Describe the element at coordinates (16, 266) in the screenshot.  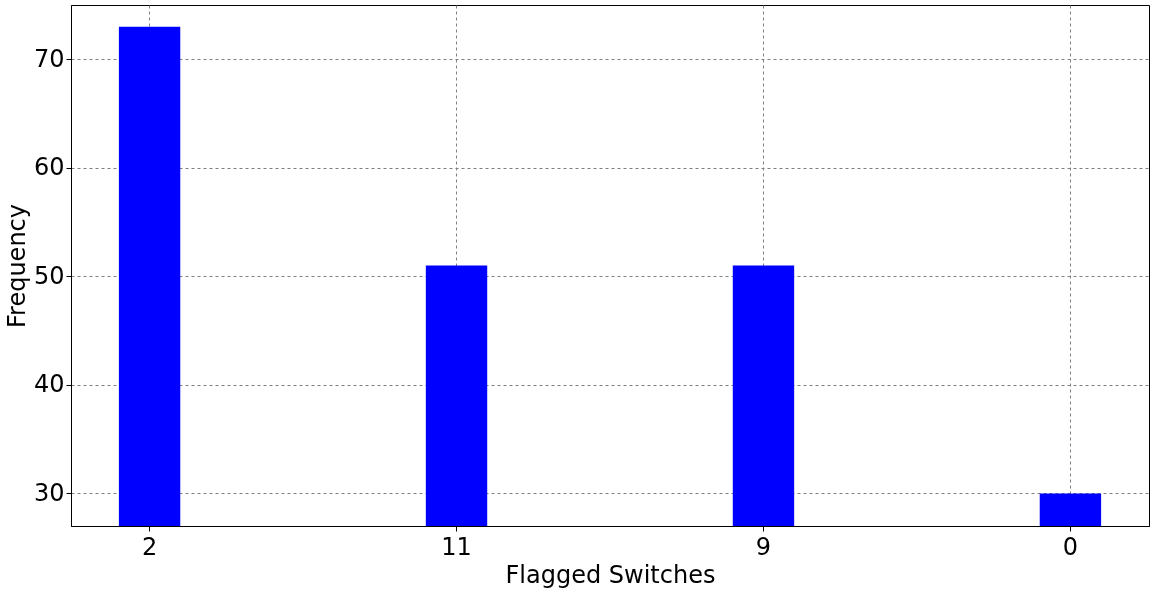
I see `y-axis-title: Frequency` at that location.